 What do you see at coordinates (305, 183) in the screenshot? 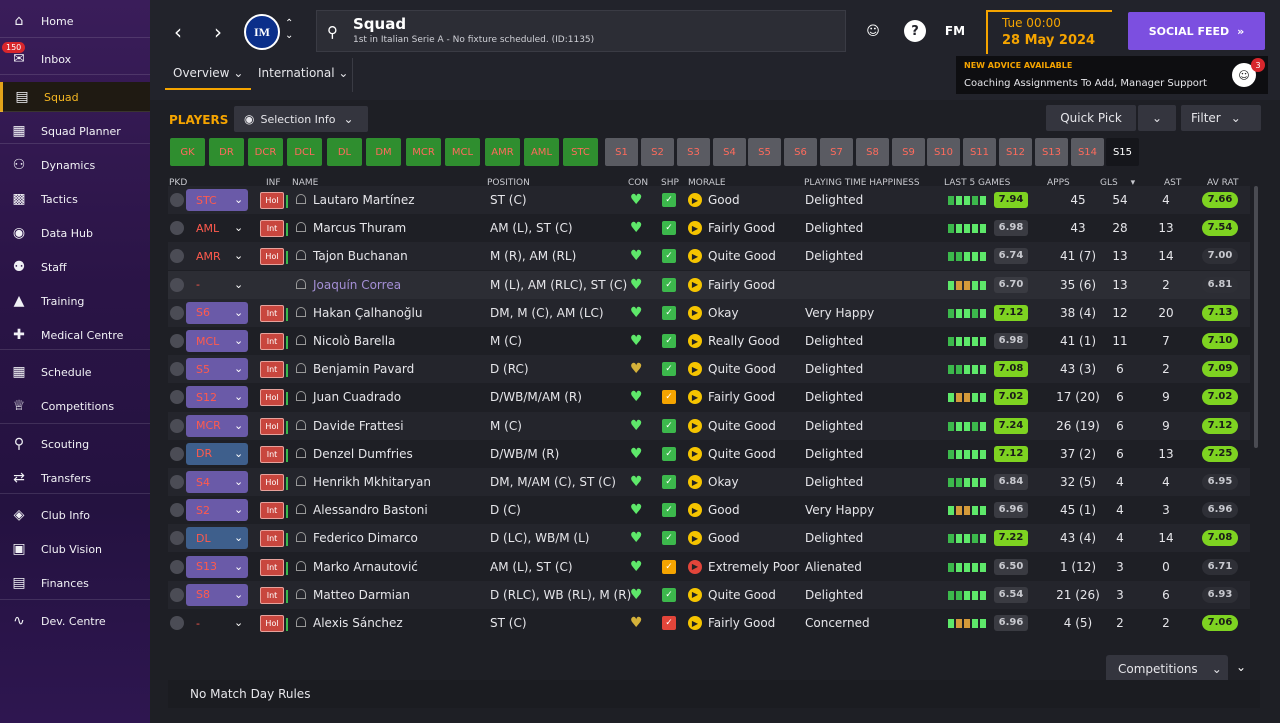
I see `col-name: NAME` at bounding box center [305, 183].